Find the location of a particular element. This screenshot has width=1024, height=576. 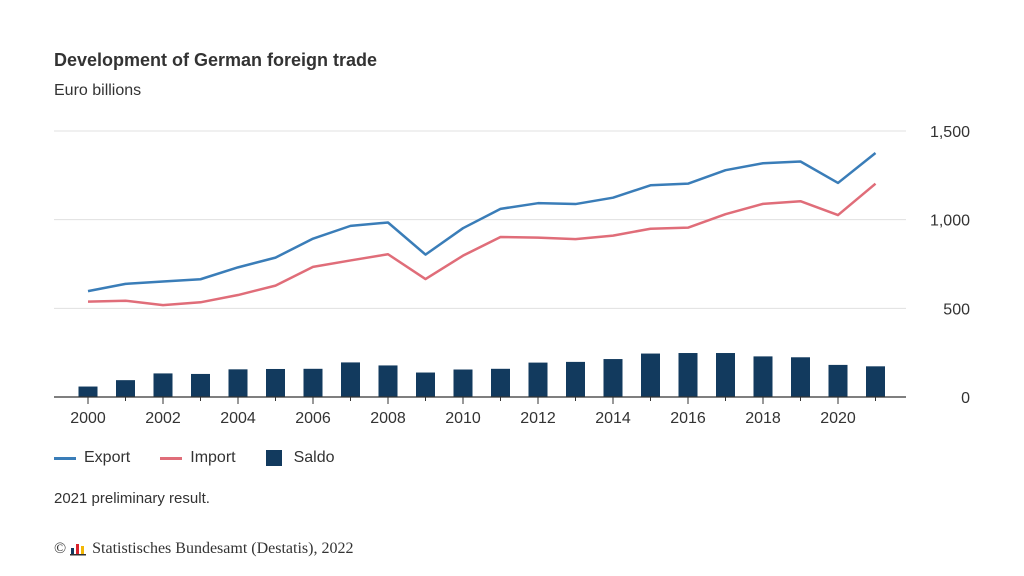

x-tick-label: 2014 is located at coordinates (613, 418).